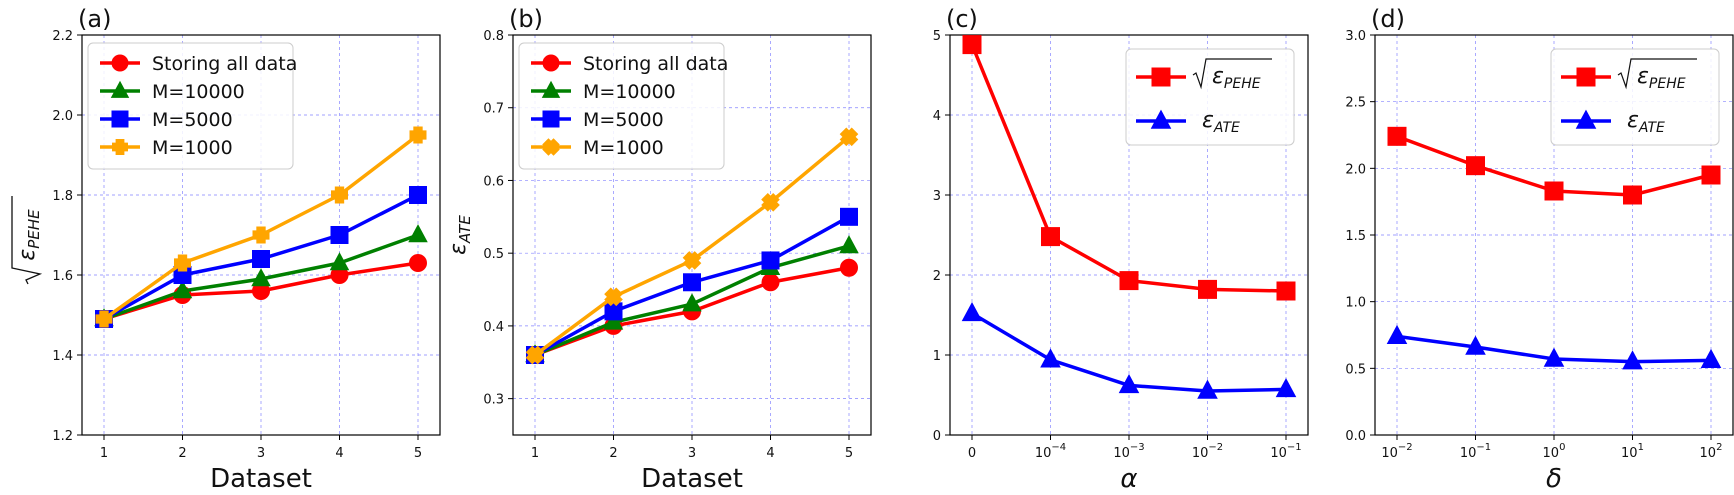  What do you see at coordinates (770, 202) in the screenshot?
I see `data-point-shape` at bounding box center [770, 202].